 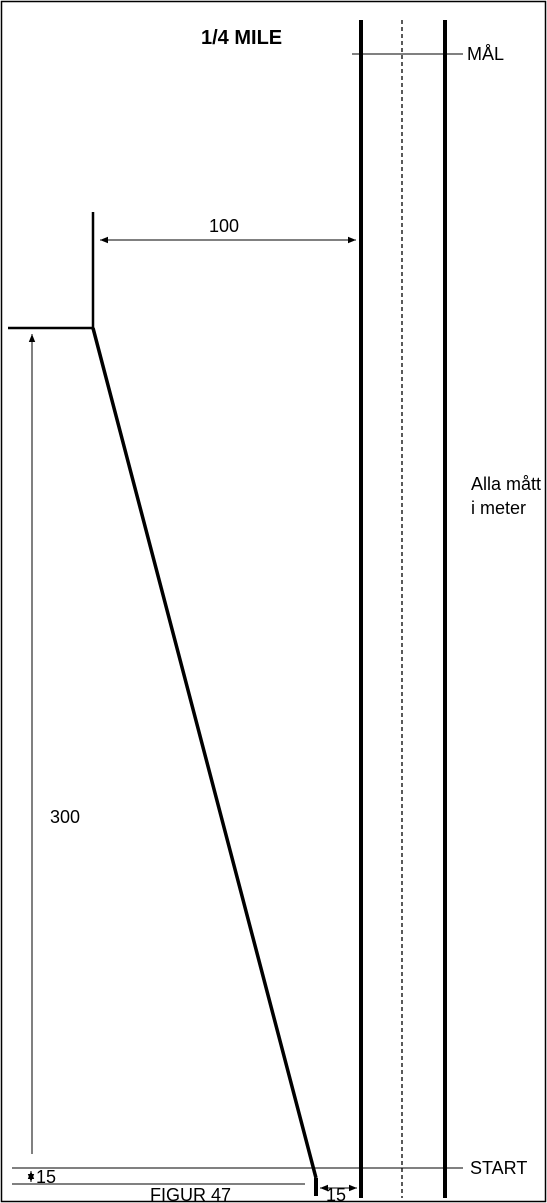 What do you see at coordinates (65, 817) in the screenshot?
I see `dimension-length-label: 300` at bounding box center [65, 817].